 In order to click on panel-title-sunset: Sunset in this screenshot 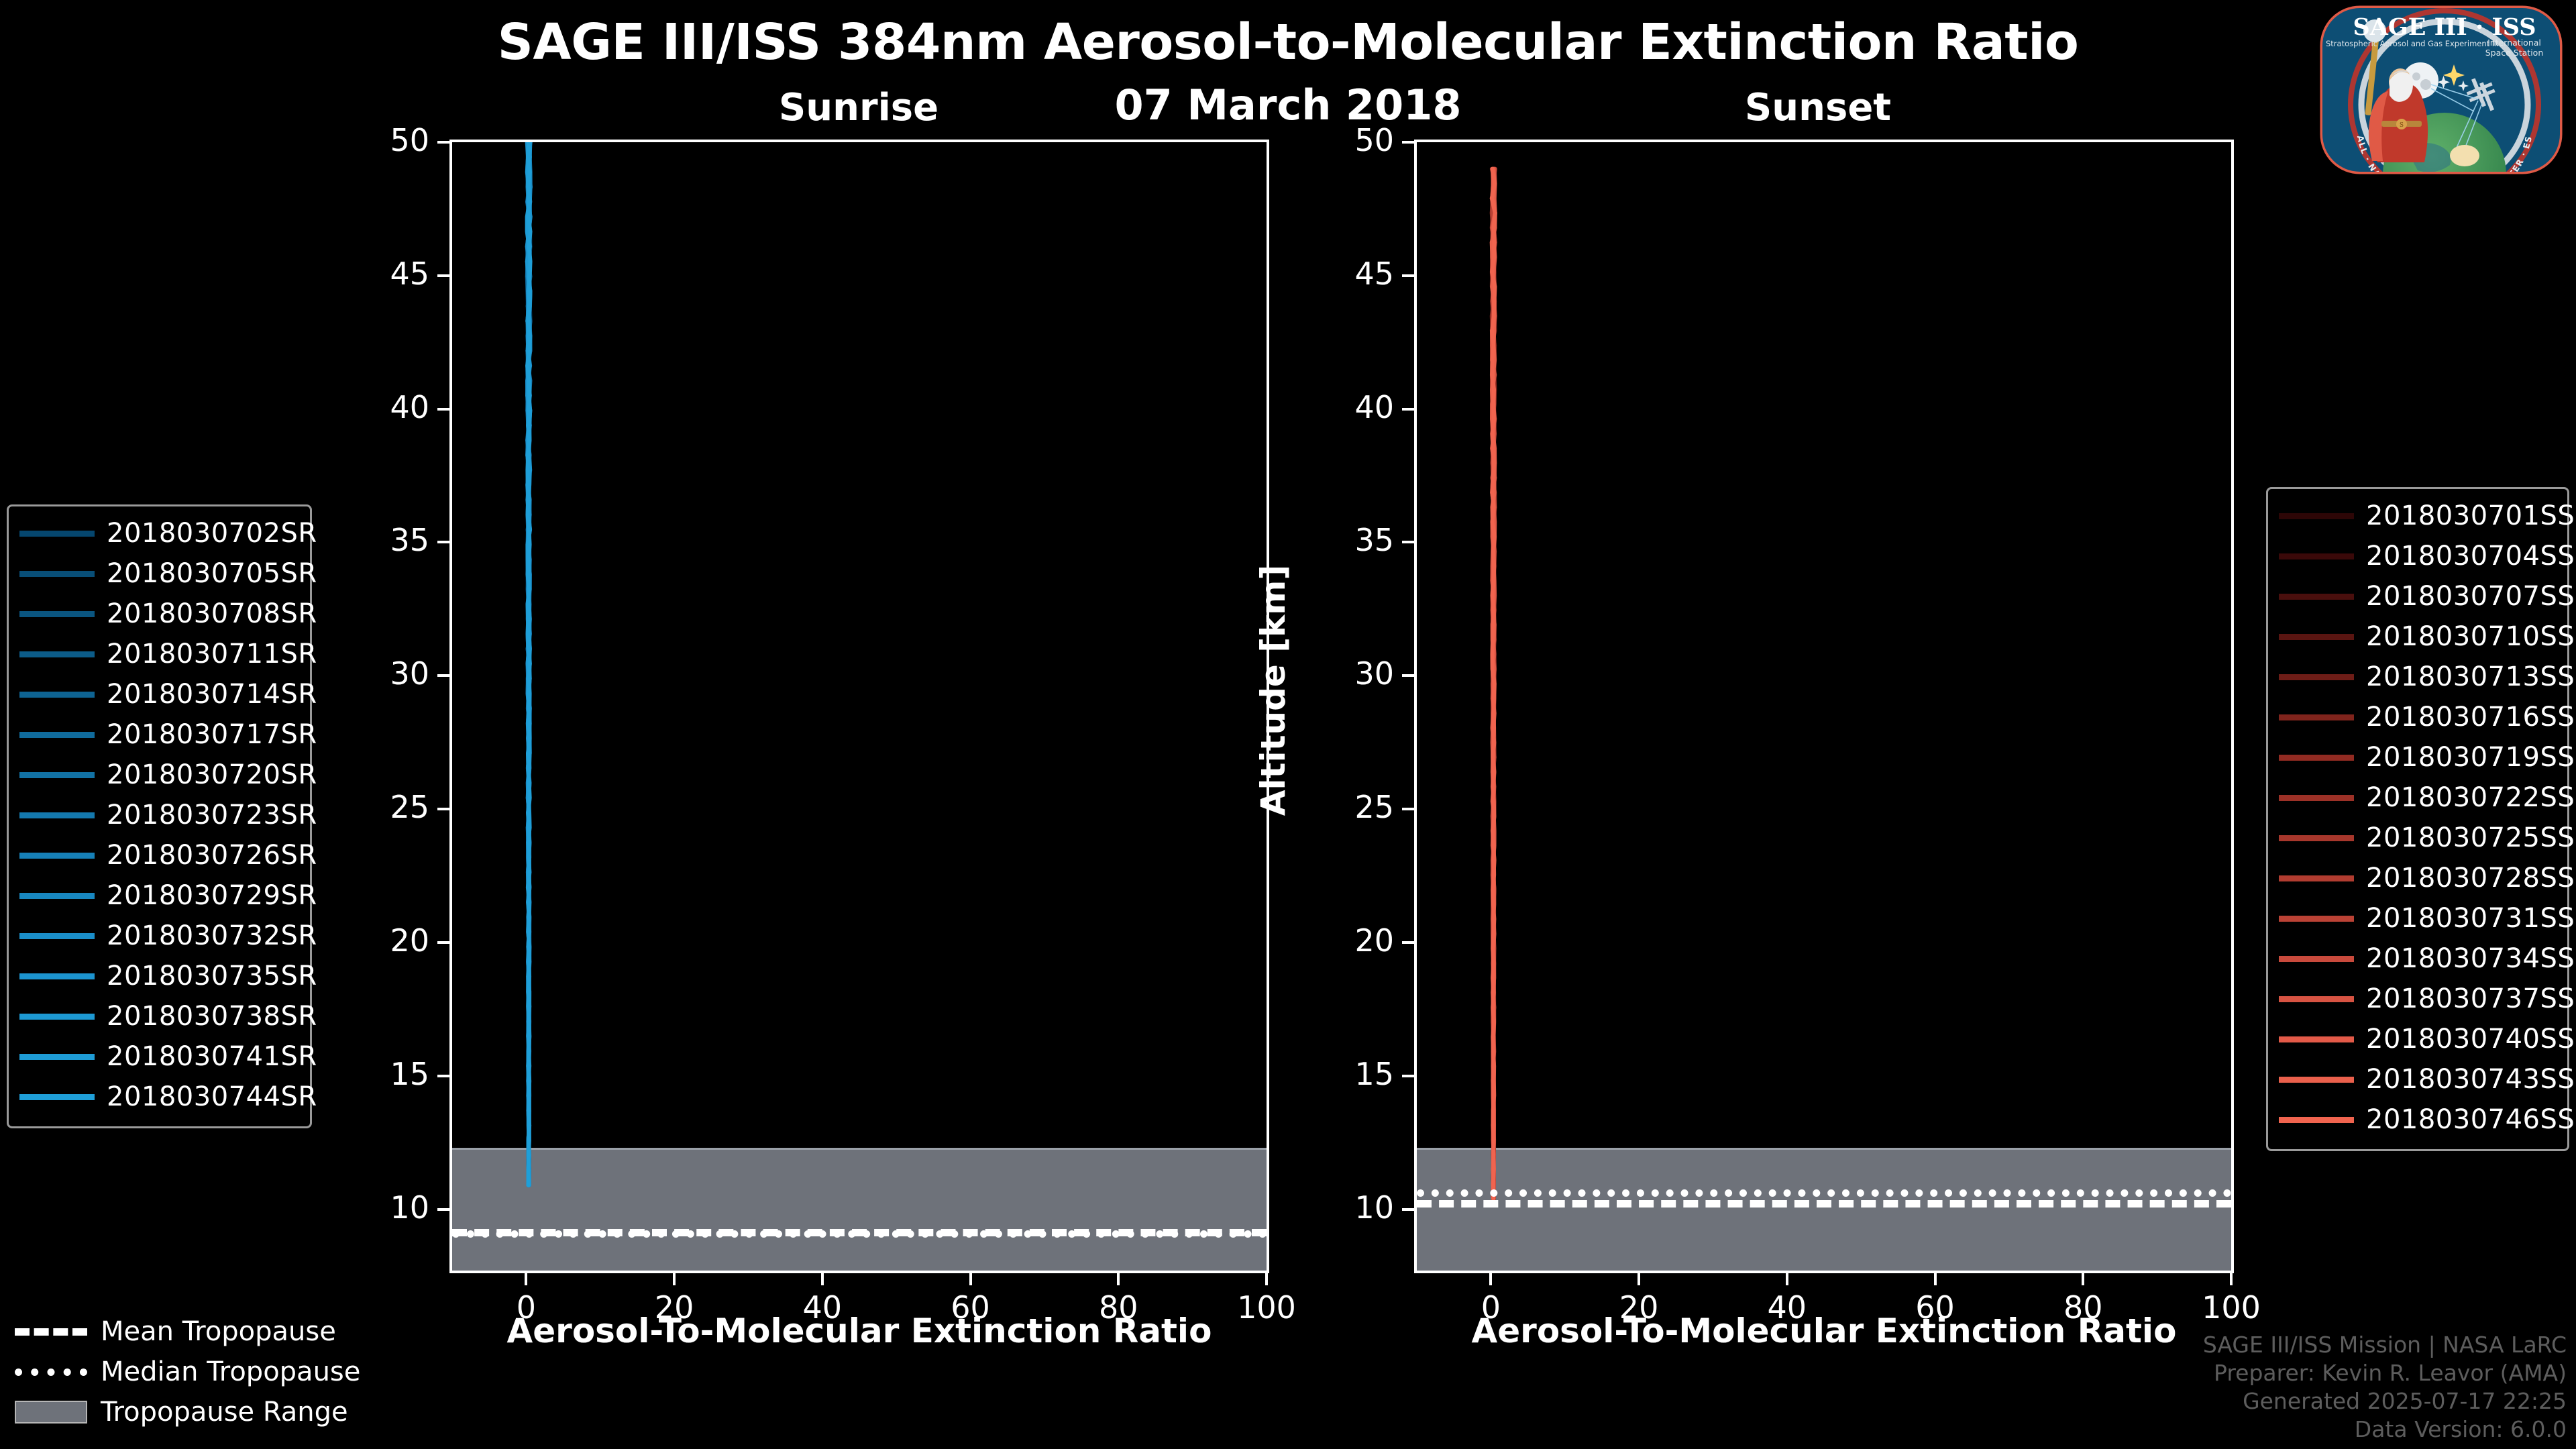, I will do `click(1818, 107)`.